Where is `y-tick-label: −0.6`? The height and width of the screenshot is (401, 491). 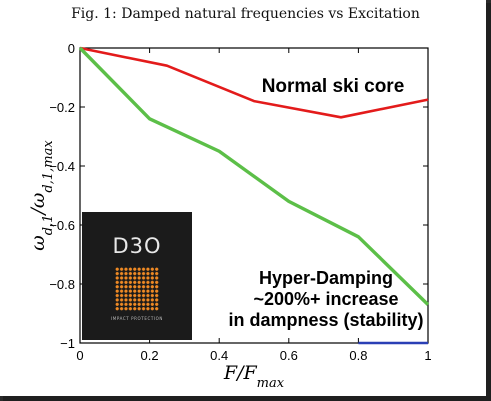 y-tick-label: −0.6 is located at coordinates (62, 225).